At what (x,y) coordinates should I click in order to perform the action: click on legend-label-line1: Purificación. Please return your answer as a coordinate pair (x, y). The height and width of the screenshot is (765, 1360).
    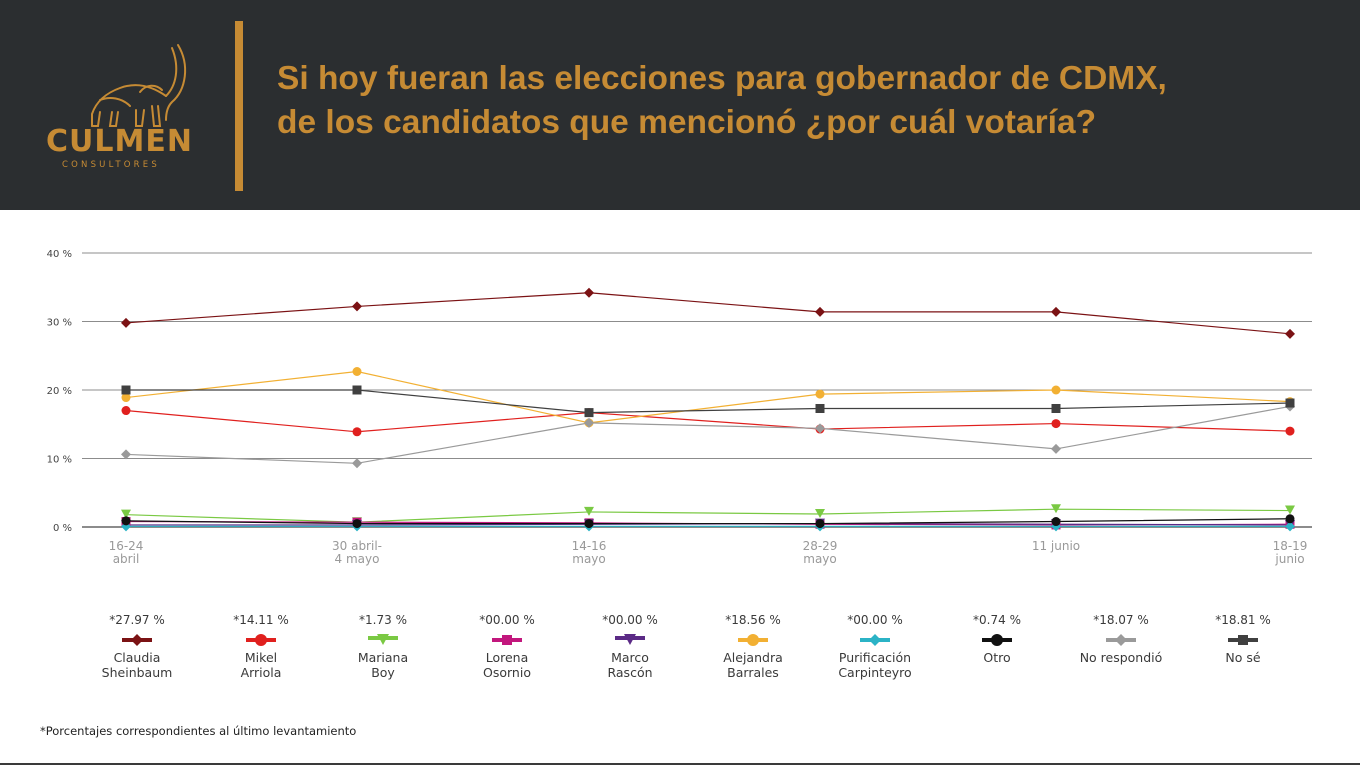
    Looking at the image, I should click on (875, 657).